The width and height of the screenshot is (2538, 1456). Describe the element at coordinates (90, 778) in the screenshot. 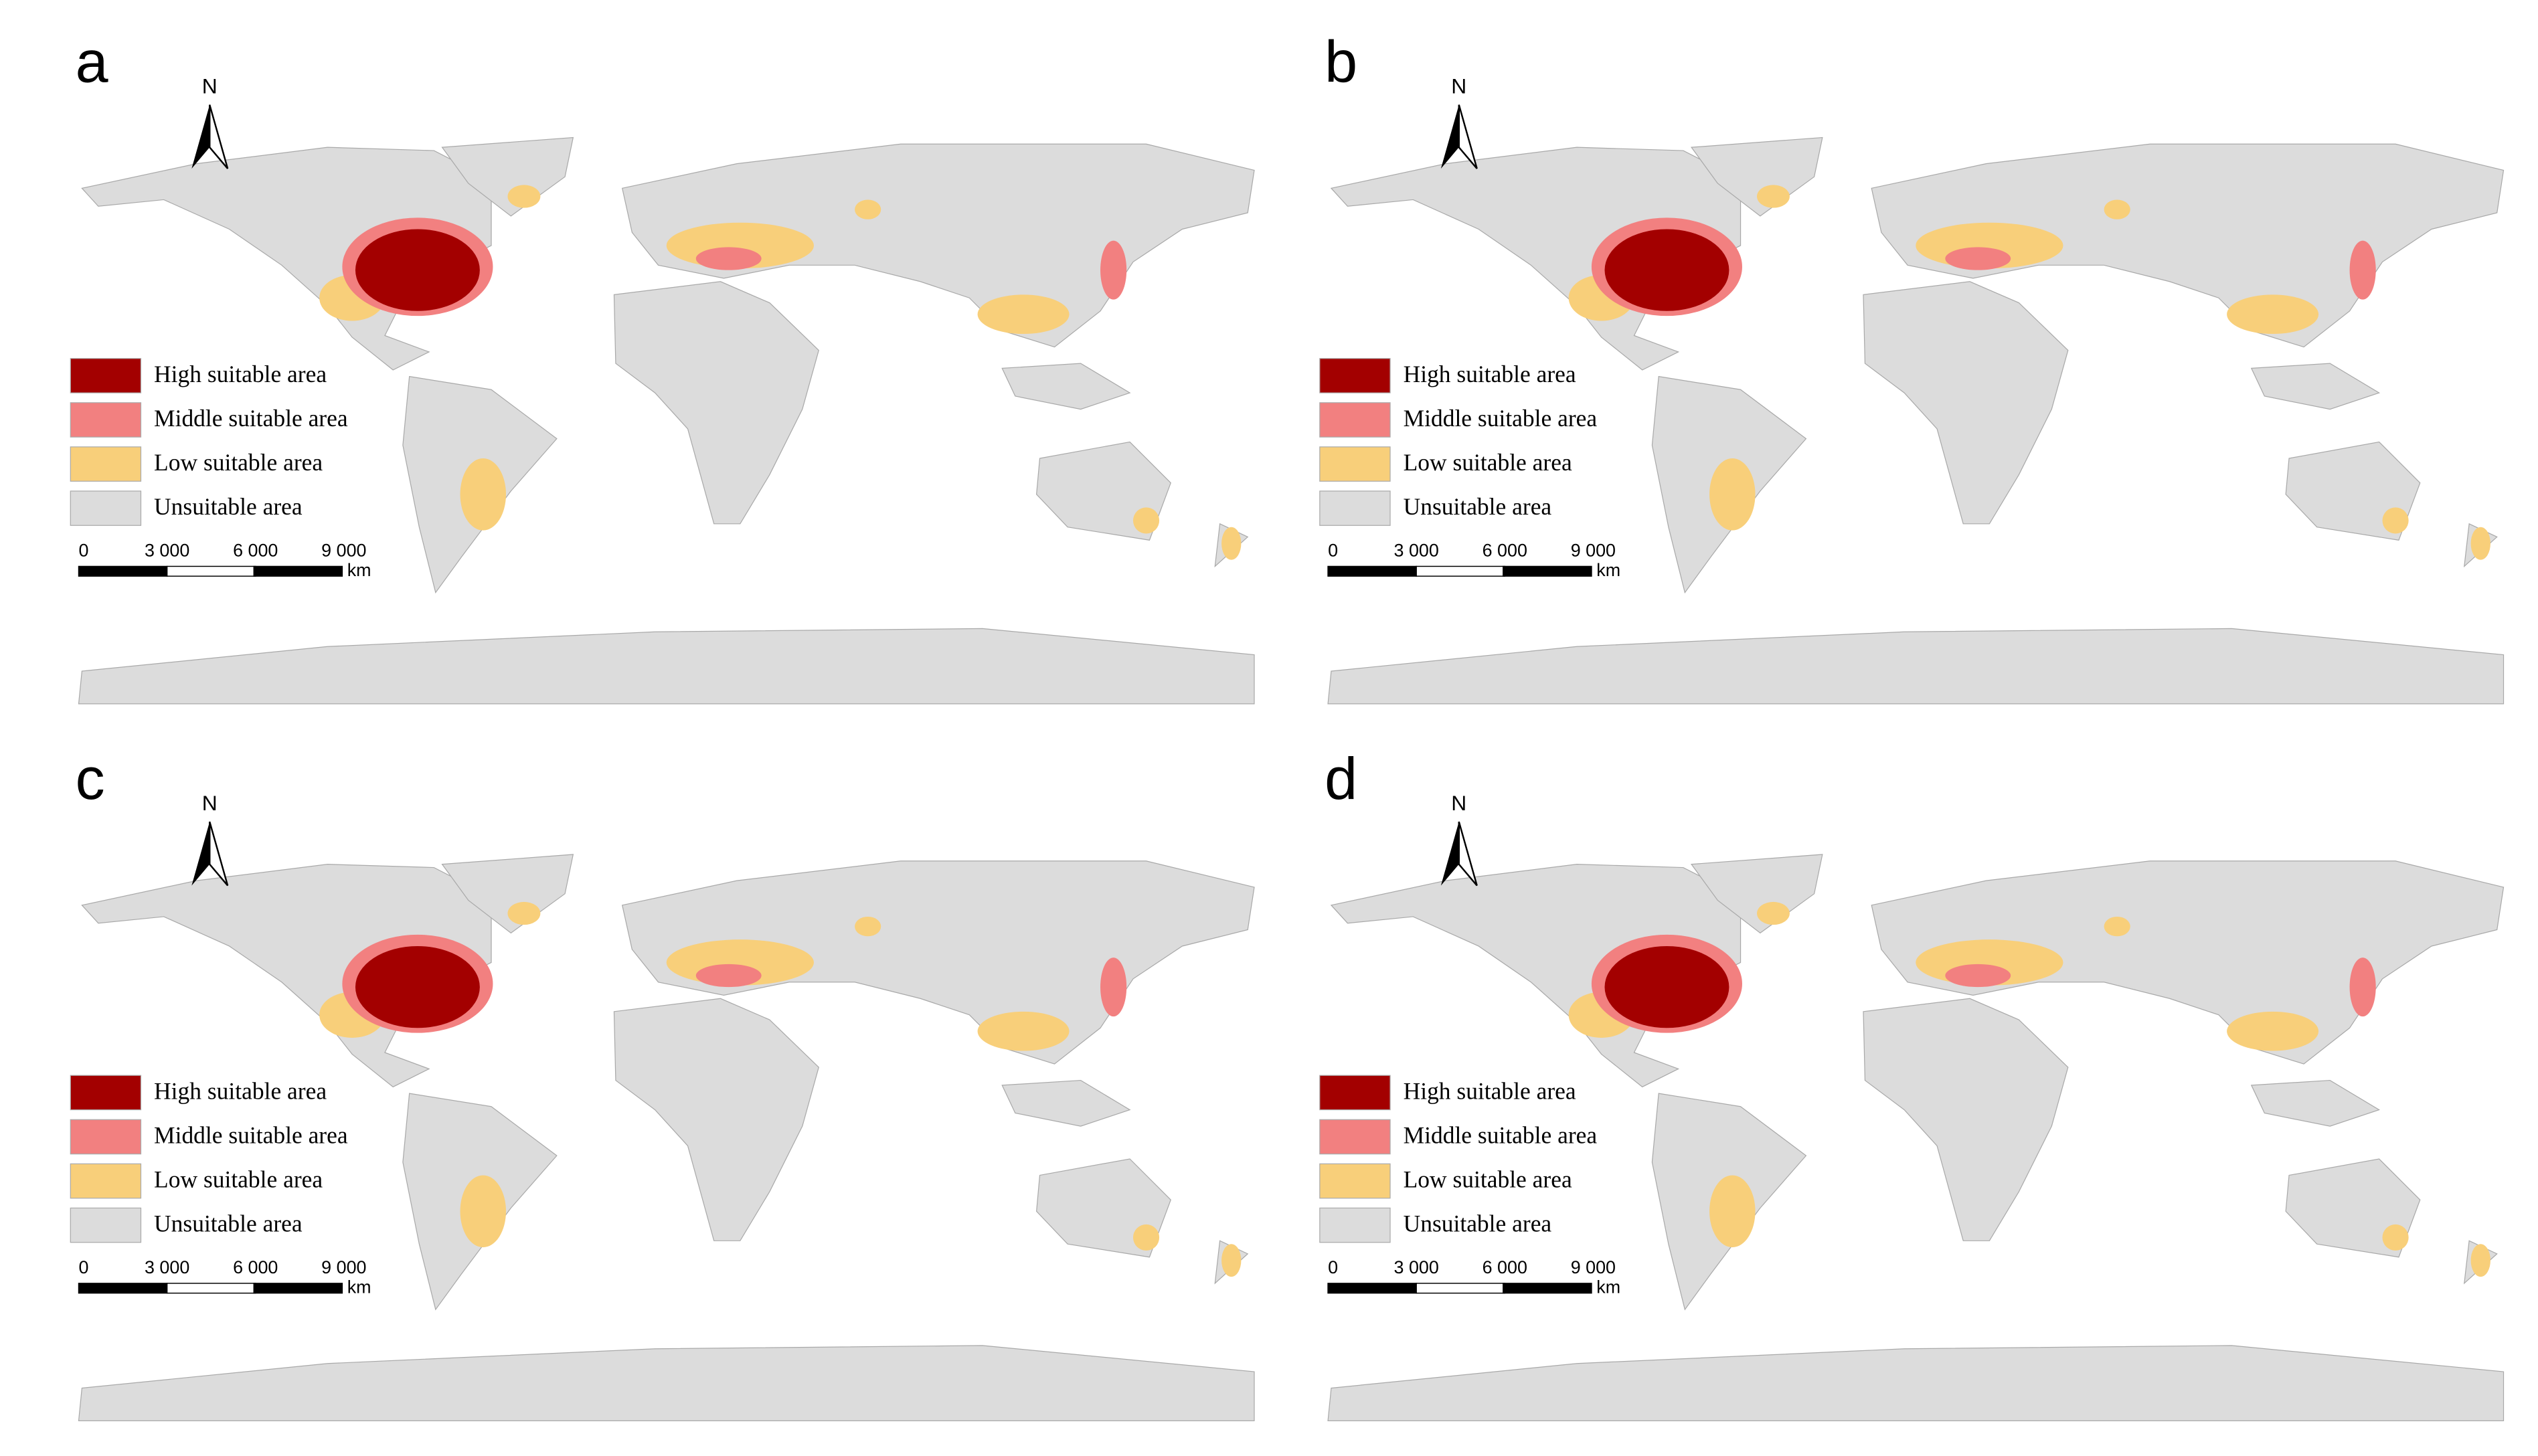

I see `panel-label: c` at that location.